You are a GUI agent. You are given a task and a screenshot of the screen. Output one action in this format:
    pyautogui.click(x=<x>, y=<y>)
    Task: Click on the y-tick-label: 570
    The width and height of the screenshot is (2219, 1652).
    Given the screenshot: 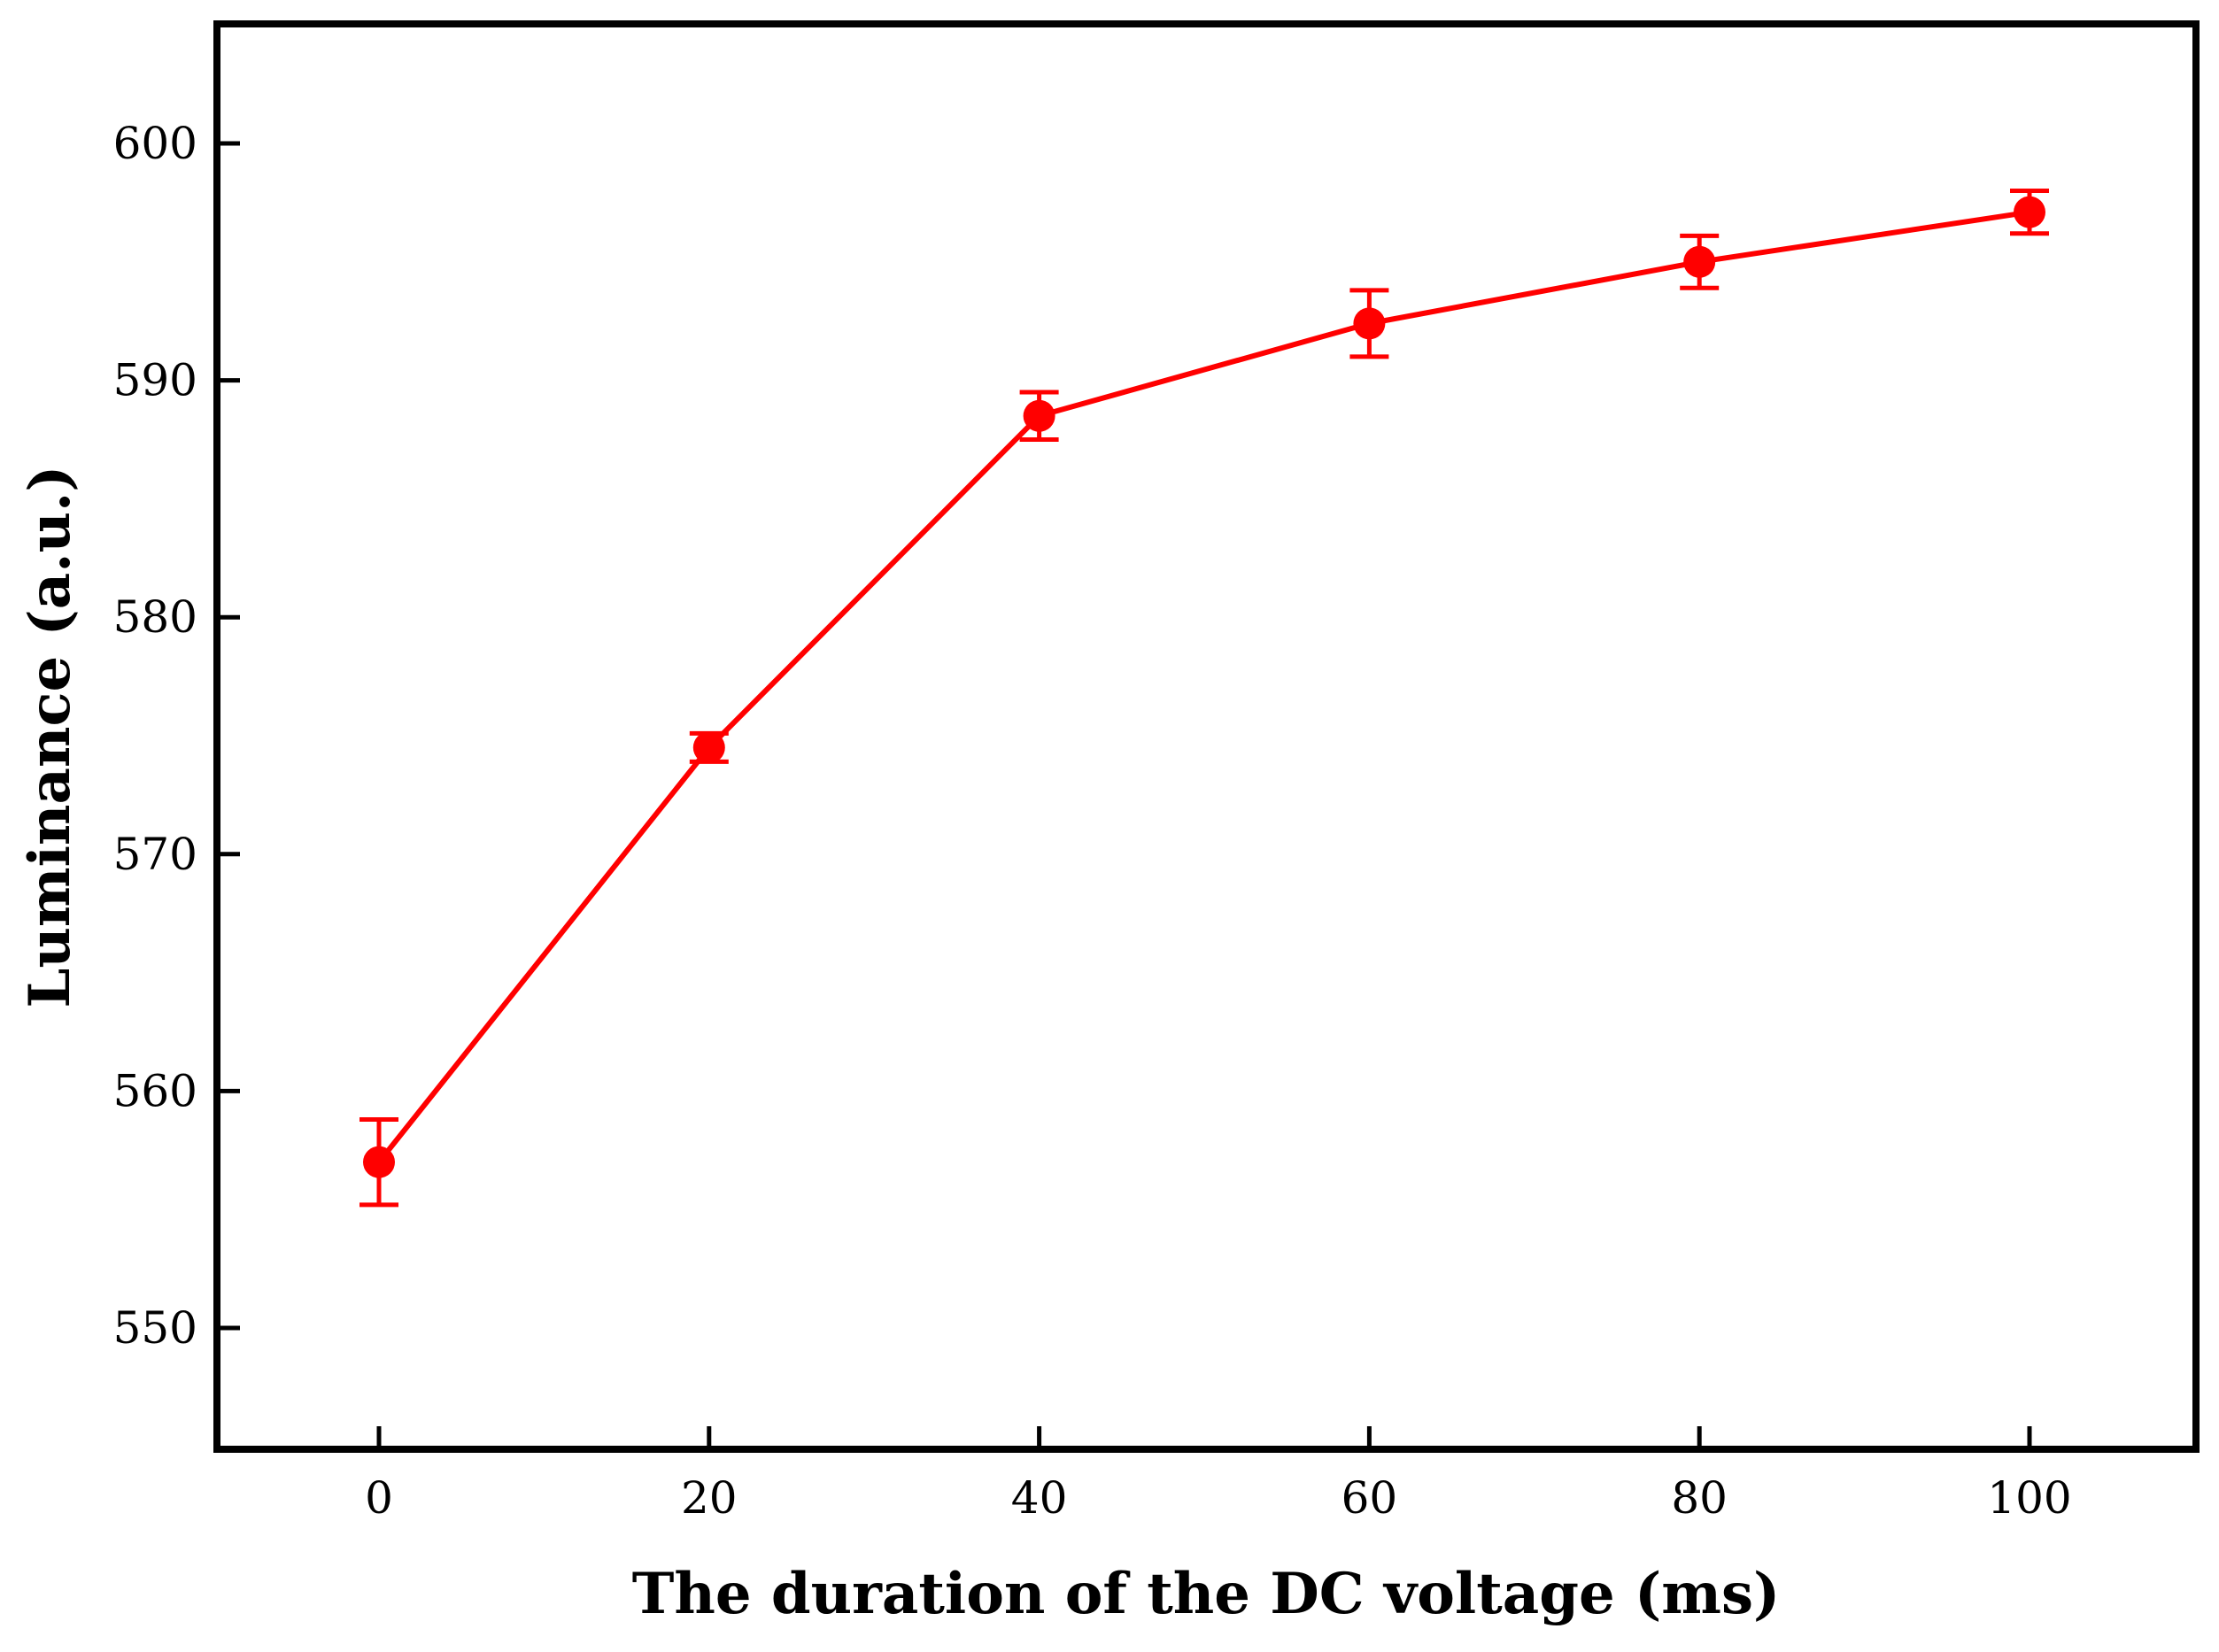 What is the action you would take?
    pyautogui.click(x=155, y=854)
    